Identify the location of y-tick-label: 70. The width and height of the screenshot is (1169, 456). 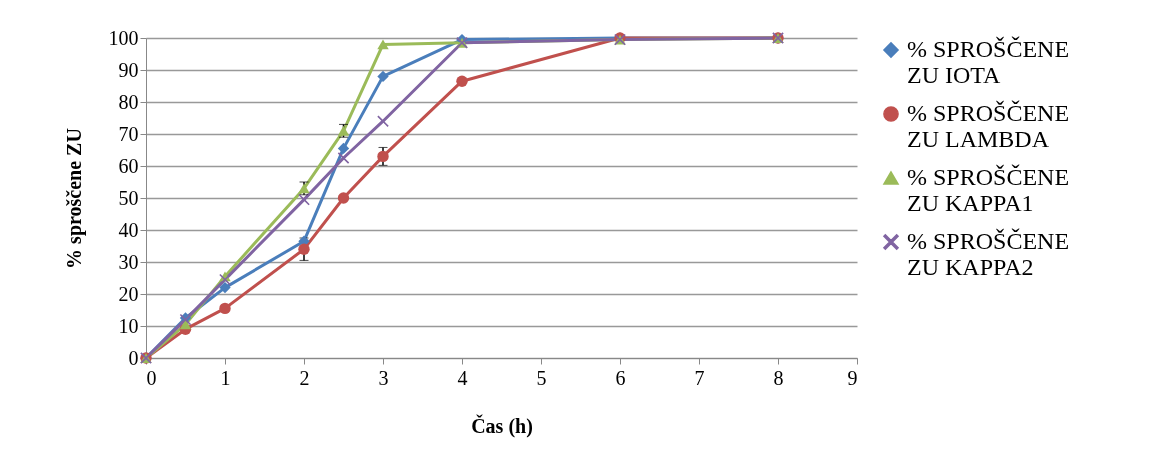
(128, 133).